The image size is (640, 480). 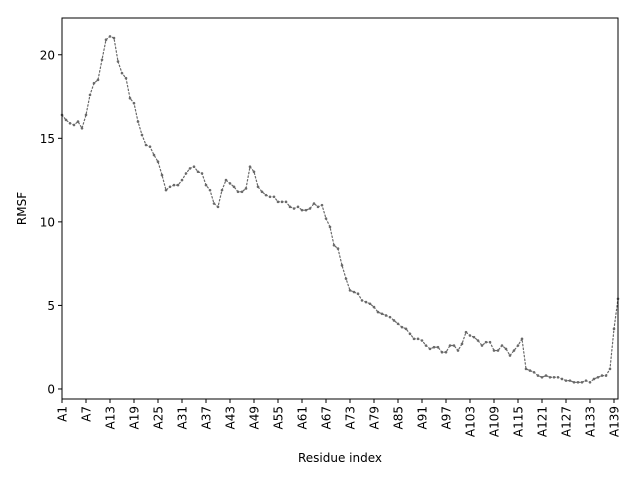 What do you see at coordinates (303, 417) in the screenshot?
I see `x-tick-label: A61` at bounding box center [303, 417].